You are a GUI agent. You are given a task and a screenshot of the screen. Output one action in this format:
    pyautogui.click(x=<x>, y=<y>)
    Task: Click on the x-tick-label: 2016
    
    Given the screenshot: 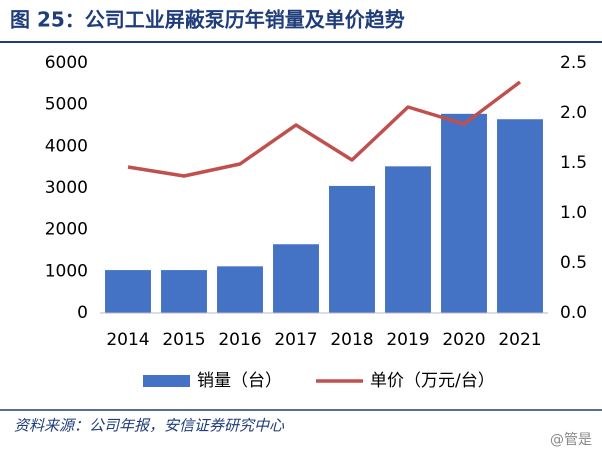 What is the action you would take?
    pyautogui.click(x=239, y=340)
    